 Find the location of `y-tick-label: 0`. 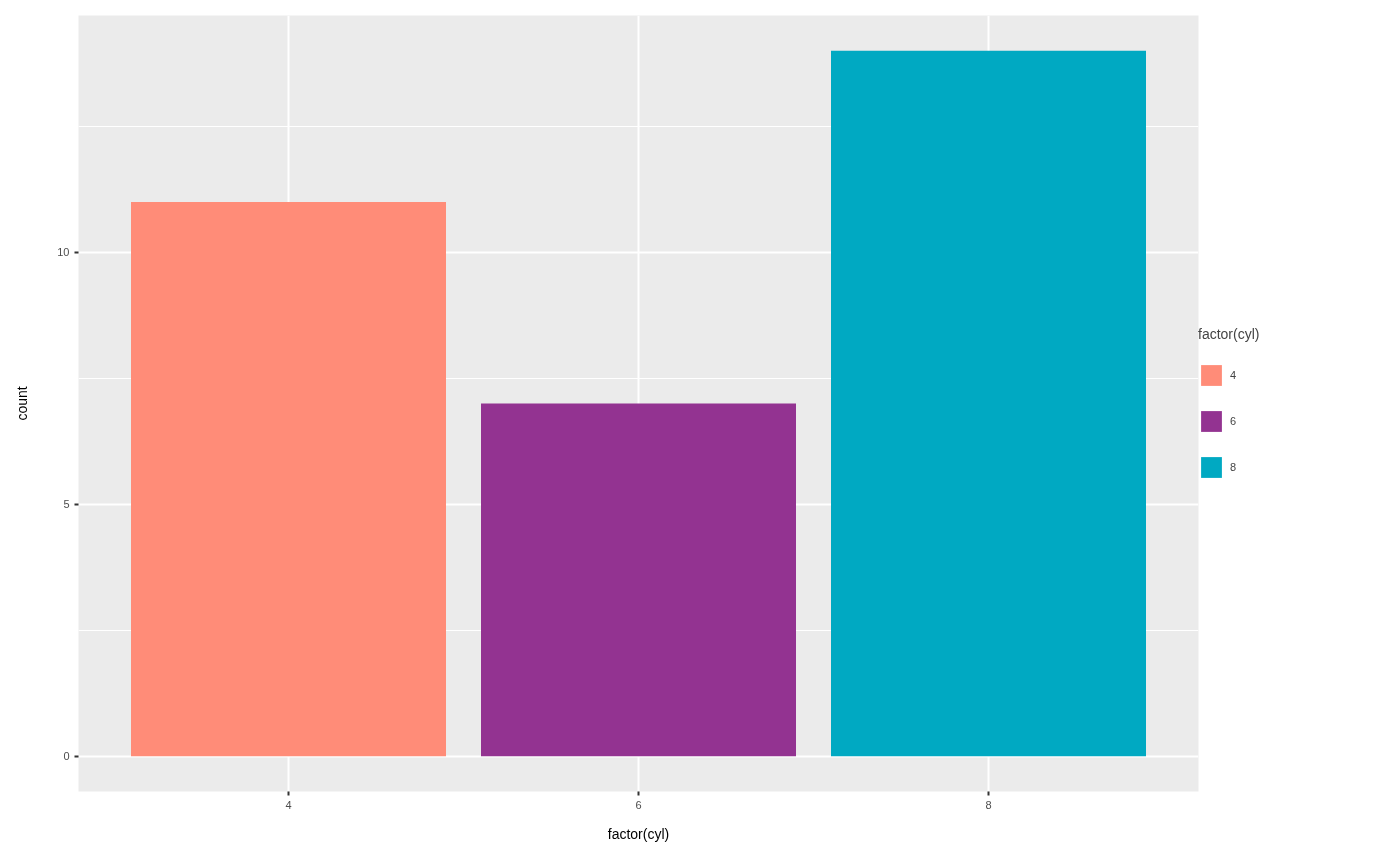

y-tick-label: 0 is located at coordinates (66, 756).